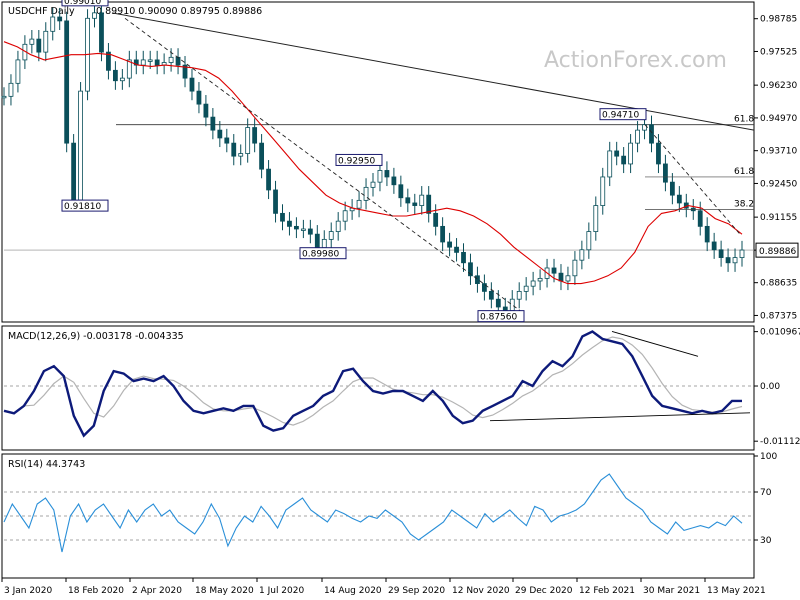 The width and height of the screenshot is (800, 600). I want to click on rsi-y-tick-label: 30, so click(766, 541).